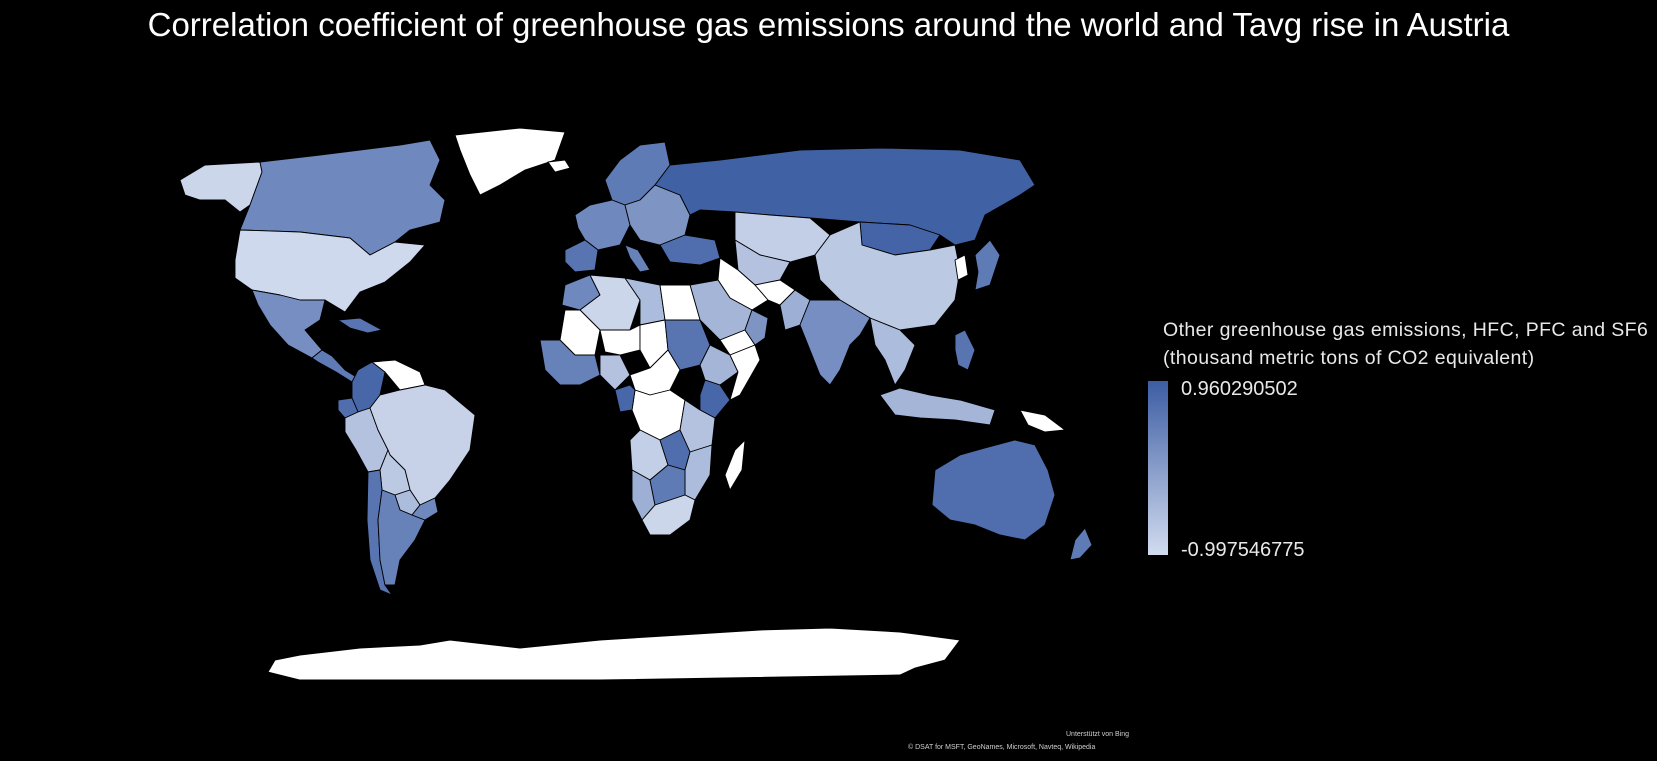 The width and height of the screenshot is (1657, 761). What do you see at coordinates (615, 372) in the screenshot?
I see `region-nigeria: Nigeria` at bounding box center [615, 372].